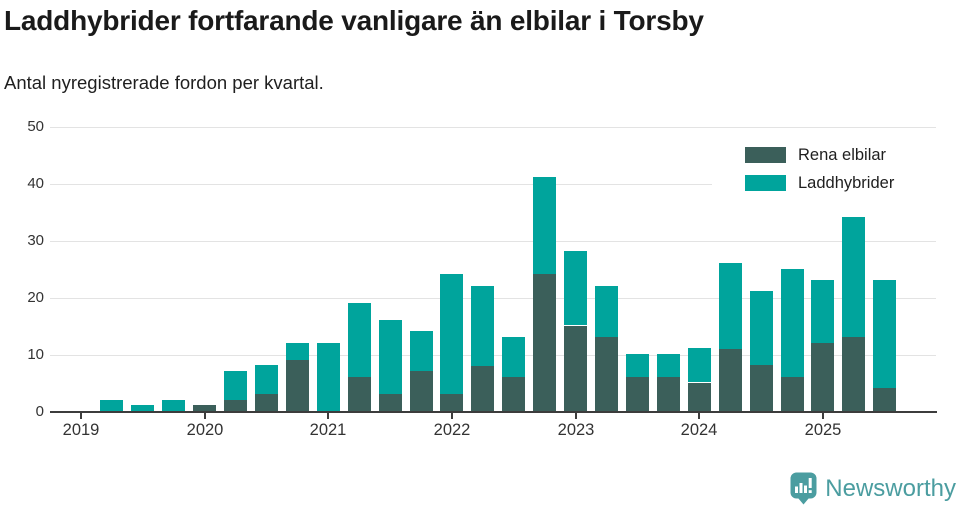  Describe the element at coordinates (890, 488) in the screenshot. I see `brand-name: Newsworthy` at that location.